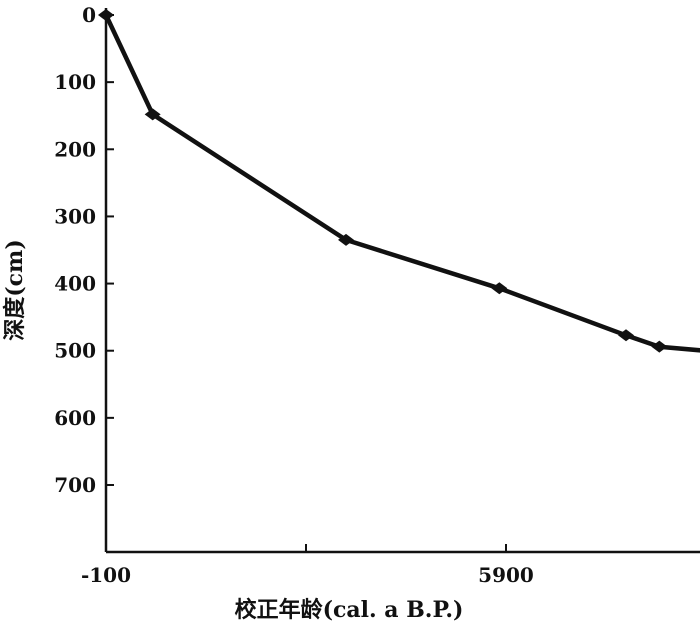  What do you see at coordinates (75, 216) in the screenshot?
I see `y-tick-label: 300` at bounding box center [75, 216].